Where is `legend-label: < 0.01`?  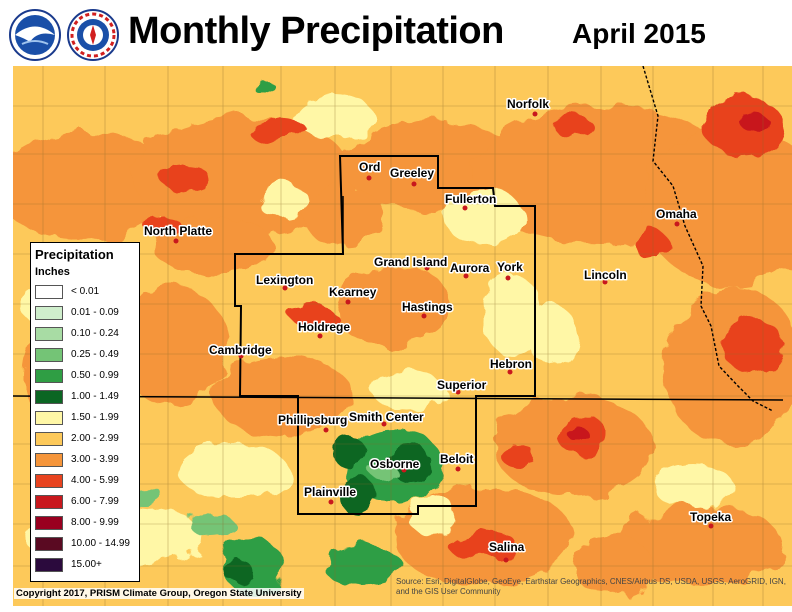
legend-label: < 0.01 is located at coordinates (85, 291).